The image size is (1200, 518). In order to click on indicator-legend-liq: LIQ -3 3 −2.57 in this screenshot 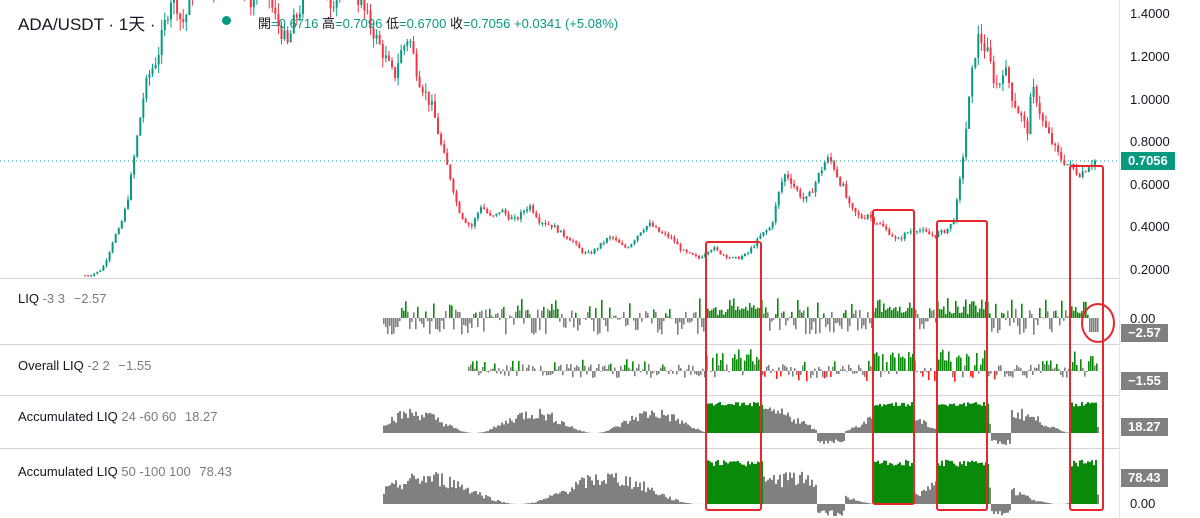, I will do `click(62, 298)`.